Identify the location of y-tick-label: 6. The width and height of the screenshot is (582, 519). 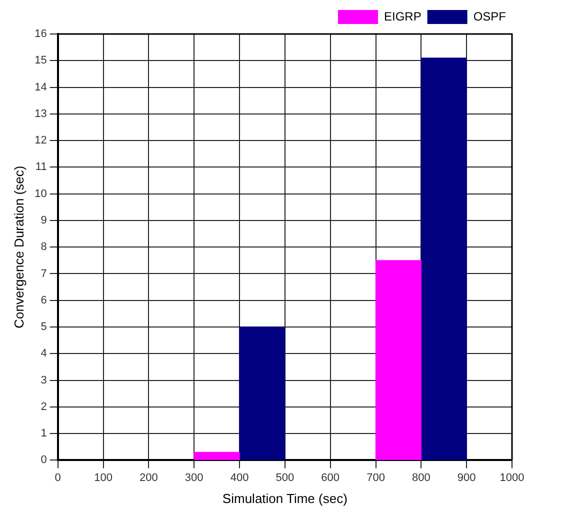
(43, 300).